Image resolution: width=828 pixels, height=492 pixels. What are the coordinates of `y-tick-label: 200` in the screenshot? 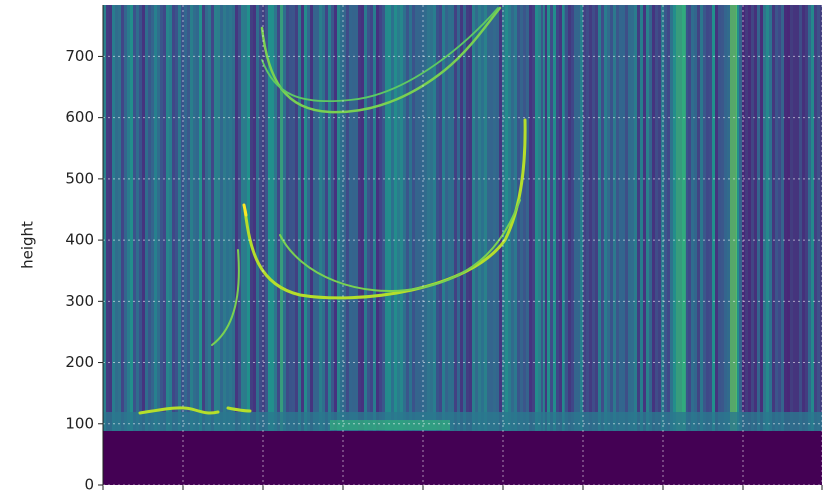 It's located at (79, 362).